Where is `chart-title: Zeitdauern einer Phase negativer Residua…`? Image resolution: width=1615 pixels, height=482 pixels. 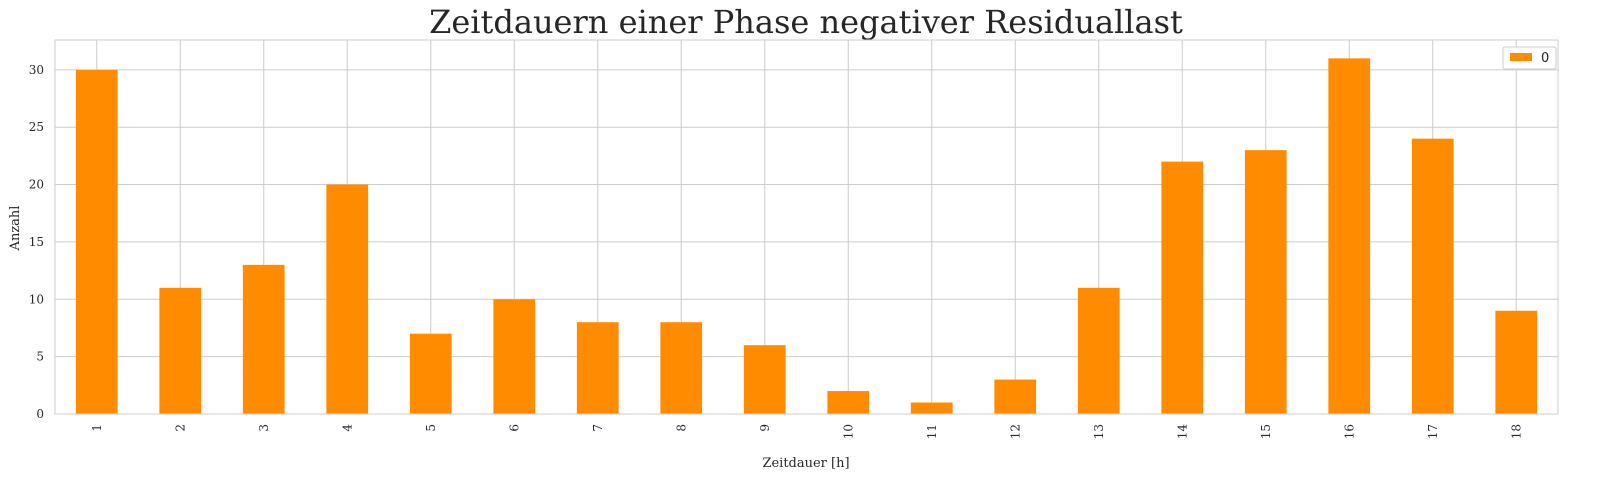
chart-title: Zeitdauern einer Phase negativer Residua… is located at coordinates (806, 22).